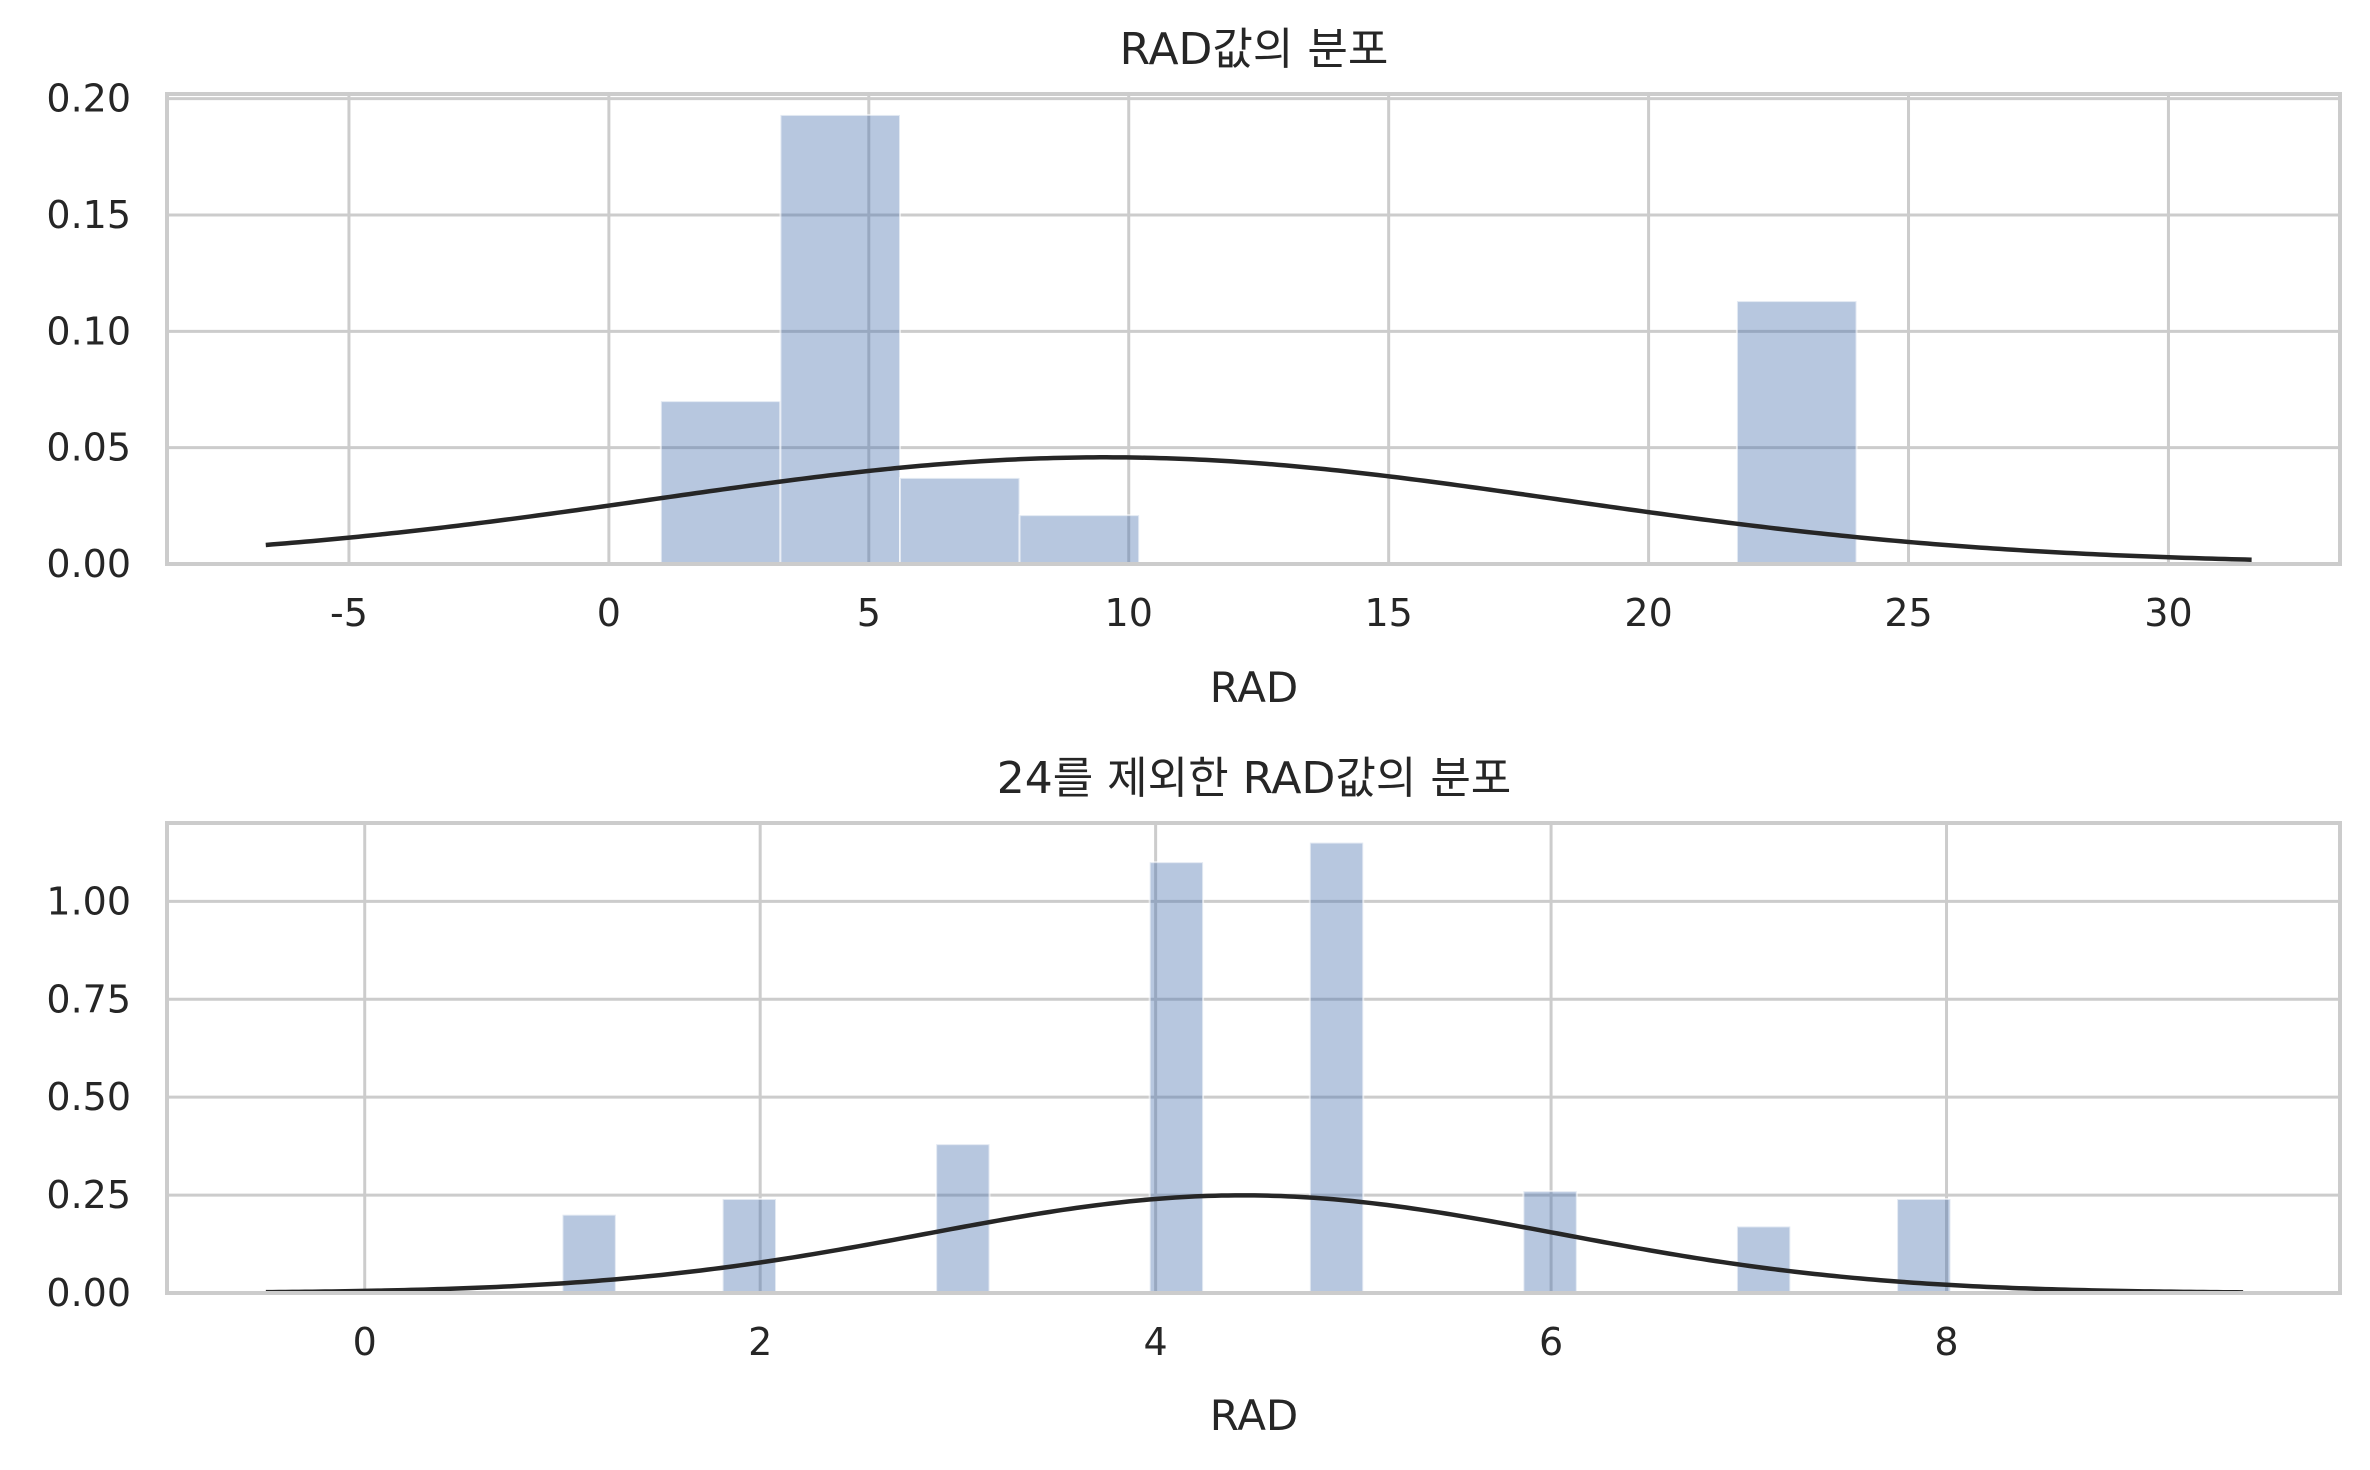  I want to click on y-tick-label: 1.00, so click(88, 901).